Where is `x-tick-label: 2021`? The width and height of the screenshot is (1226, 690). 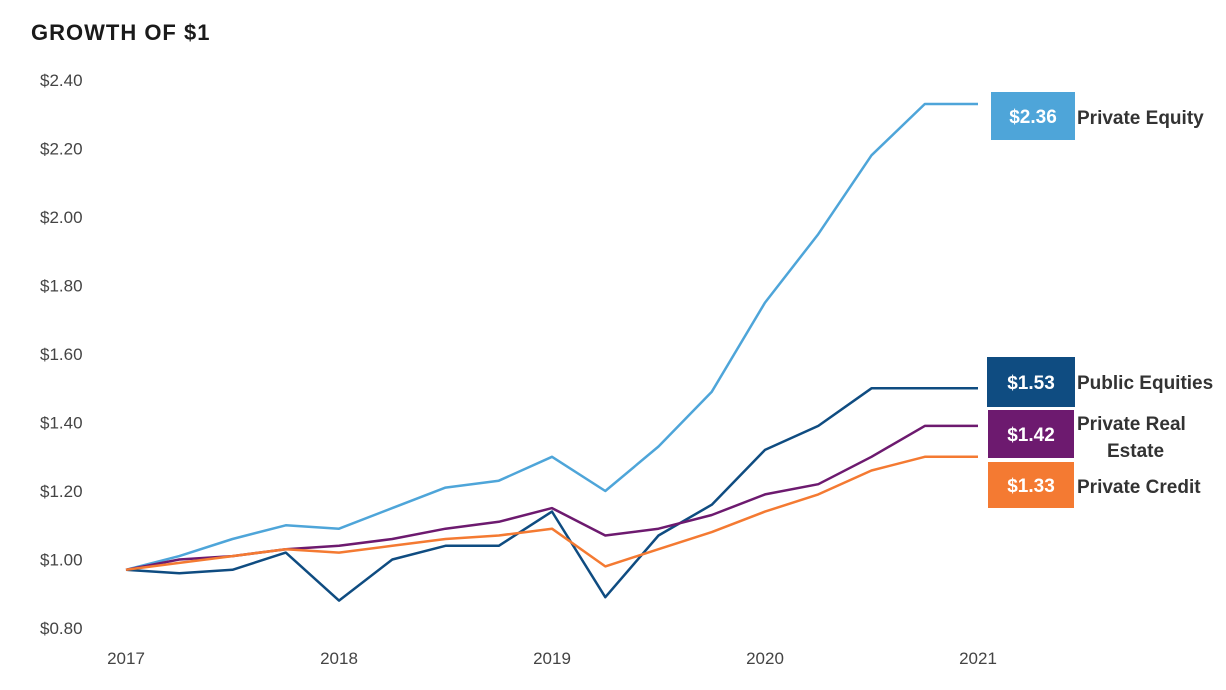
x-tick-label: 2021 is located at coordinates (978, 658).